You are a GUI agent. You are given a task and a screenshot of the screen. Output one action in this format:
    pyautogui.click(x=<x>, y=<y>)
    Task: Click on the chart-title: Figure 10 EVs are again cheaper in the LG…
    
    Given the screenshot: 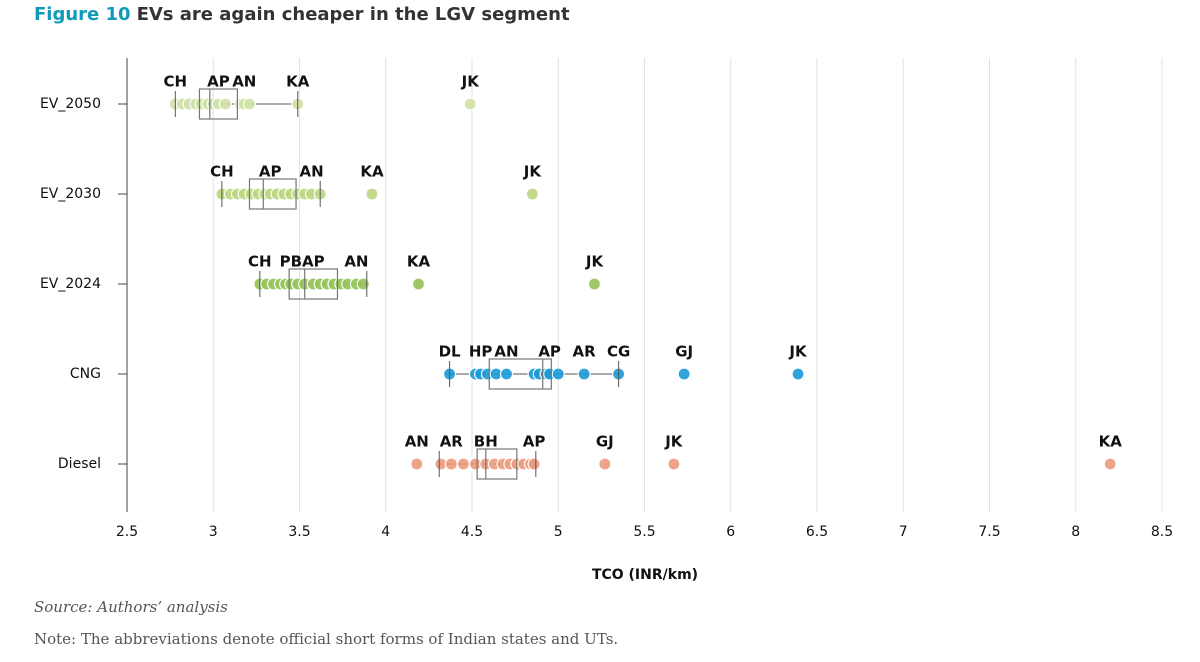 What is the action you would take?
    pyautogui.click(x=302, y=14)
    